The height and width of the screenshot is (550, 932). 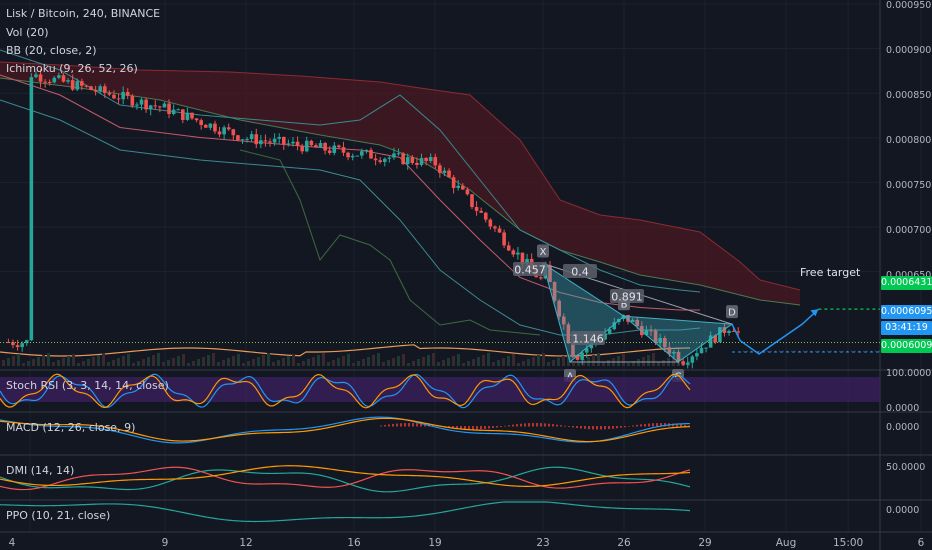 What do you see at coordinates (51, 50) in the screenshot?
I see `bb-legend: BB (20, close, 2)` at bounding box center [51, 50].